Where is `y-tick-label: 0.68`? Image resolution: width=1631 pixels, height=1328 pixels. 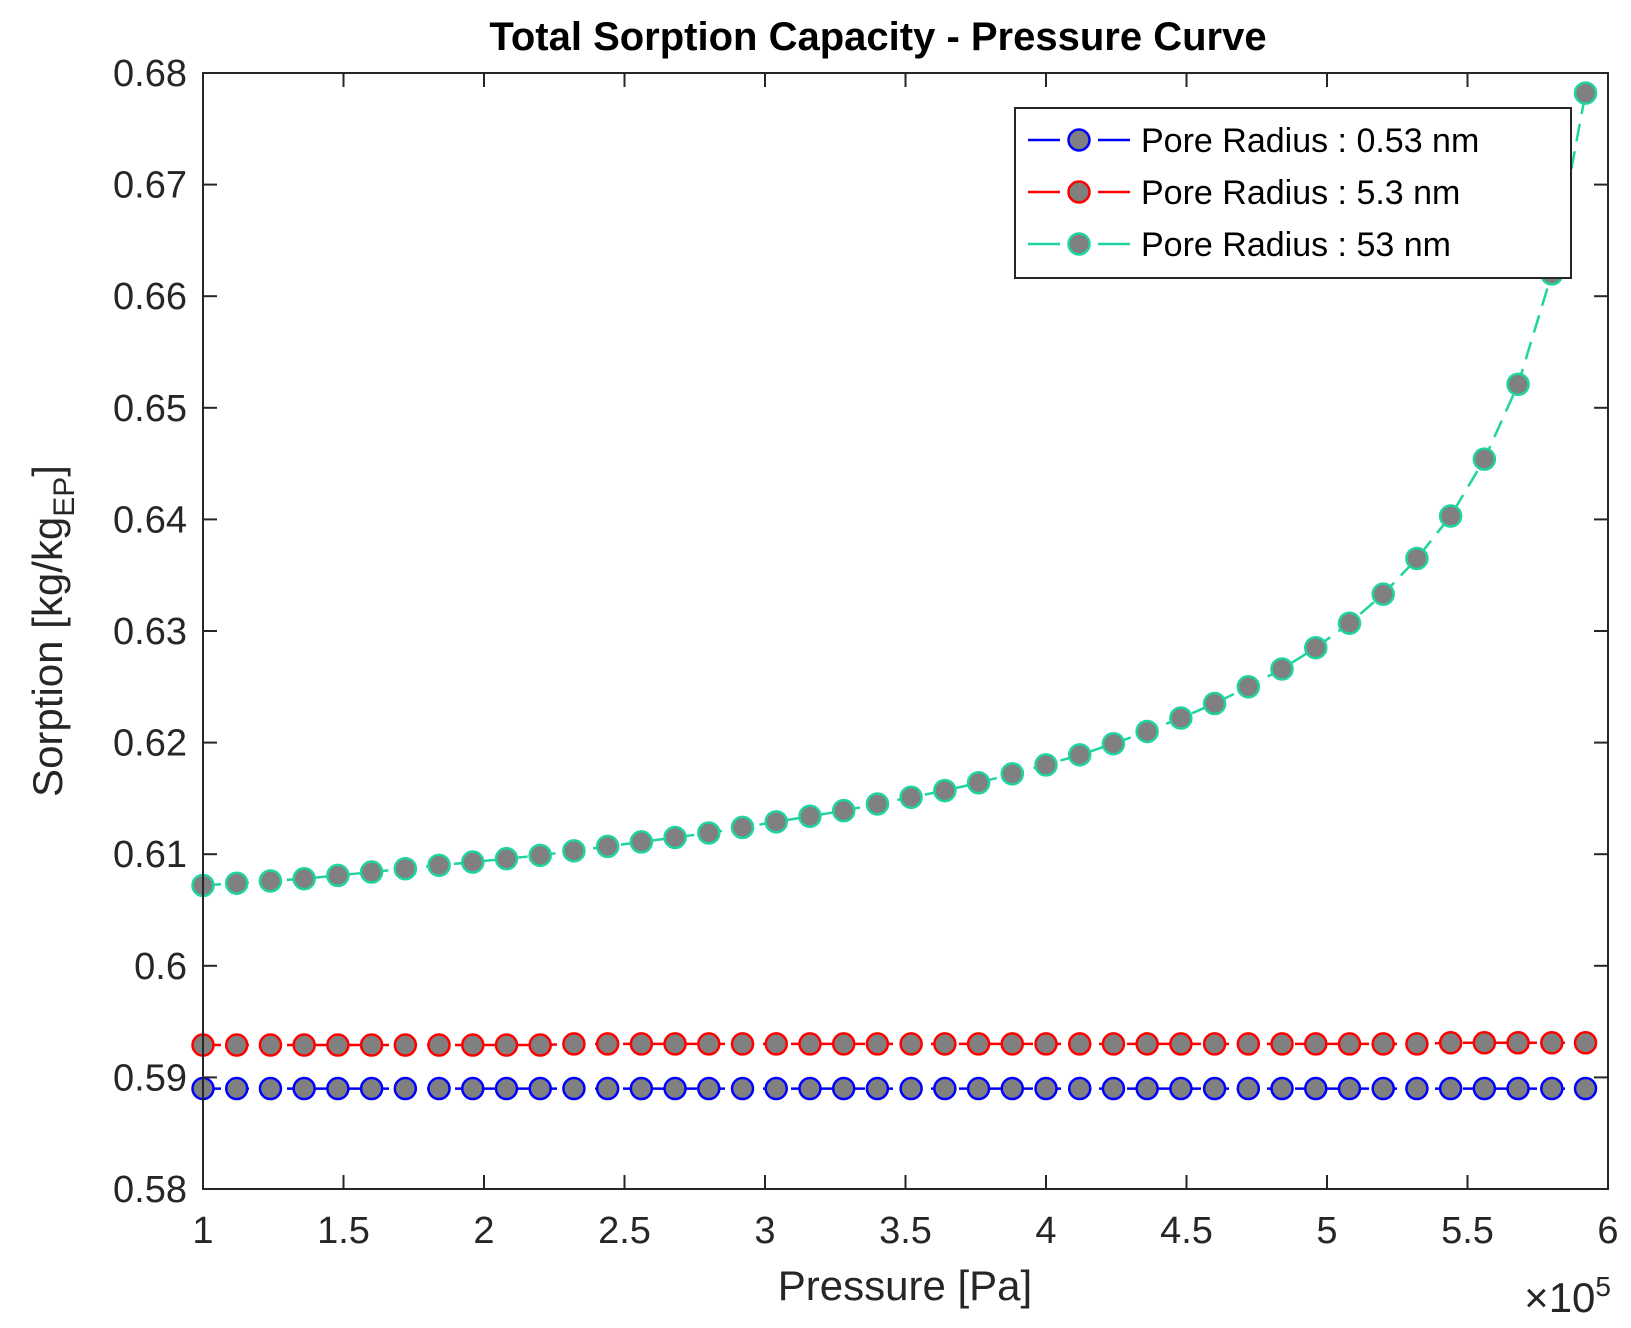 y-tick-label: 0.68 is located at coordinates (150, 74).